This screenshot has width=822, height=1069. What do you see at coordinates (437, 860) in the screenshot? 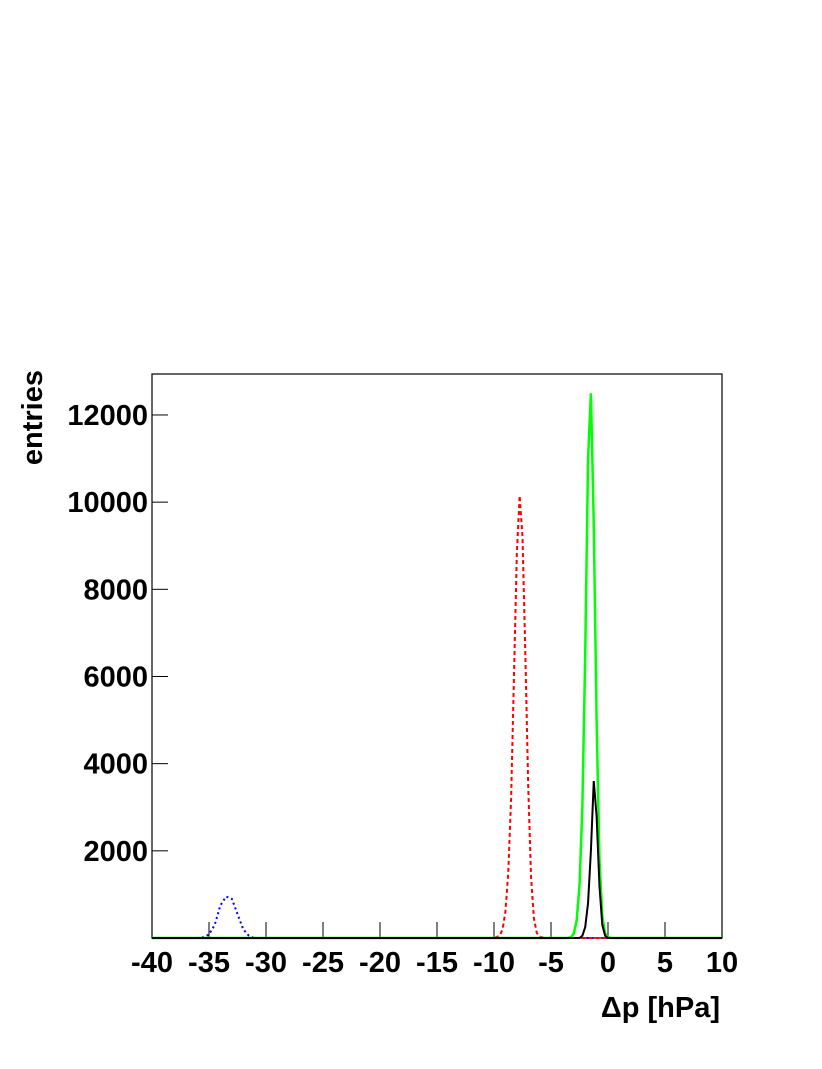
I see `histogram-line` at bounding box center [437, 860].